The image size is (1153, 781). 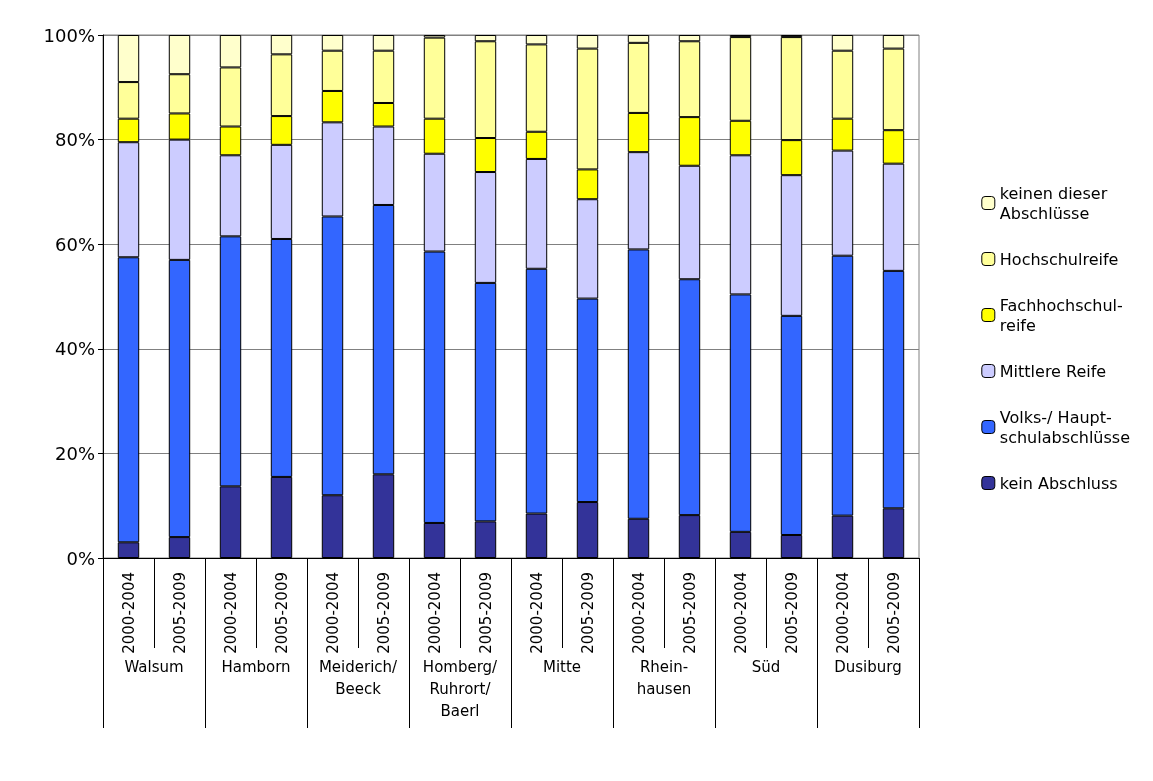 What do you see at coordinates (460, 689) in the screenshot?
I see `text: Homberg/ Ruhrort/ Baerl` at bounding box center [460, 689].